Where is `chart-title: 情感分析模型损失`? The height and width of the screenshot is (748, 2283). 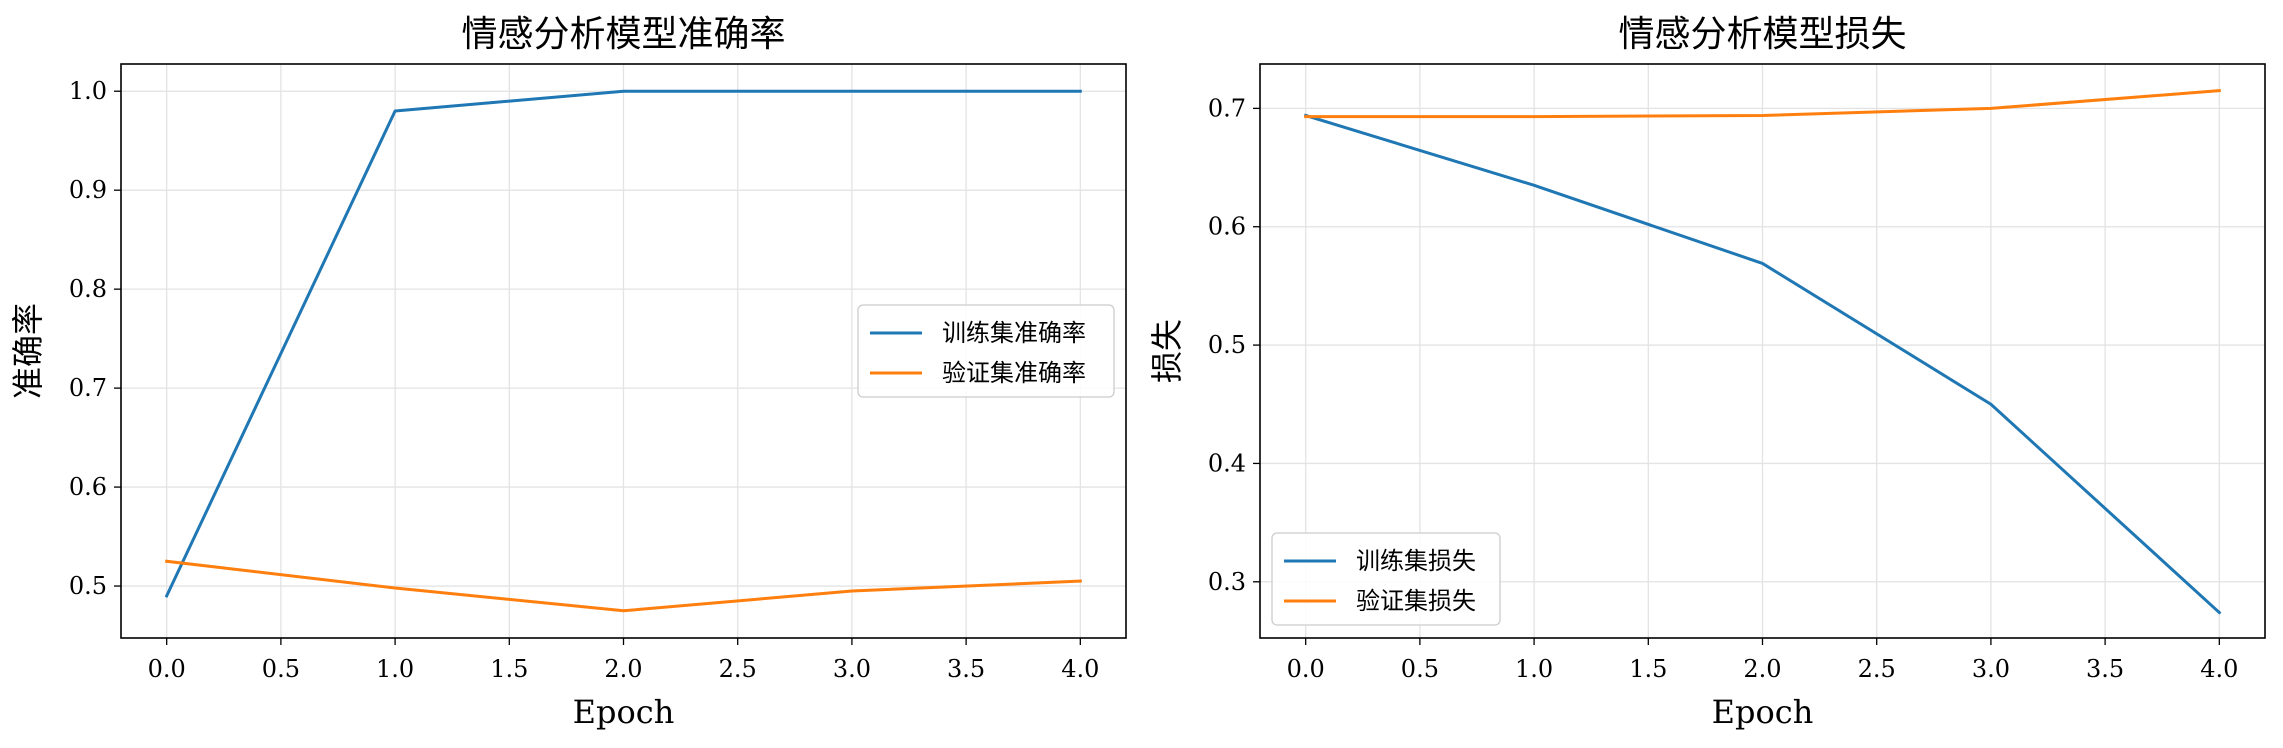
chart-title: 情感分析模型损失 is located at coordinates (1762, 34).